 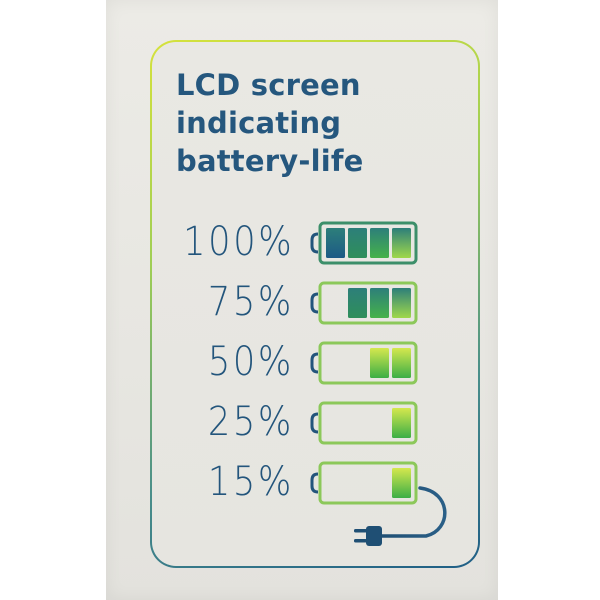 I want to click on battery-level-row: 75%, so click(x=300, y=302).